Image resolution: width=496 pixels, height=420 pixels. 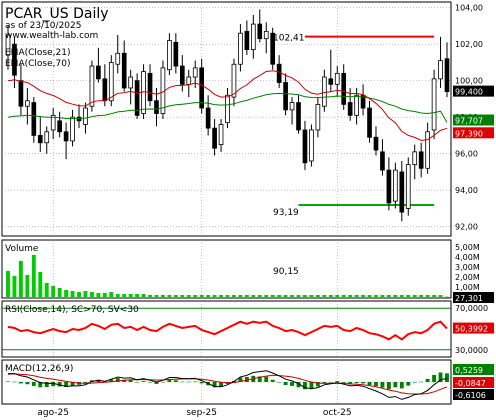 I want to click on macd-line, so click(x=228, y=385).